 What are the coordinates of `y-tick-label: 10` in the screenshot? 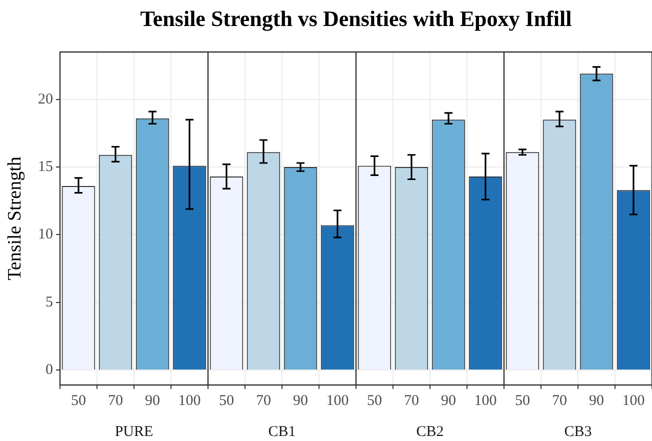 It's located at (45, 234).